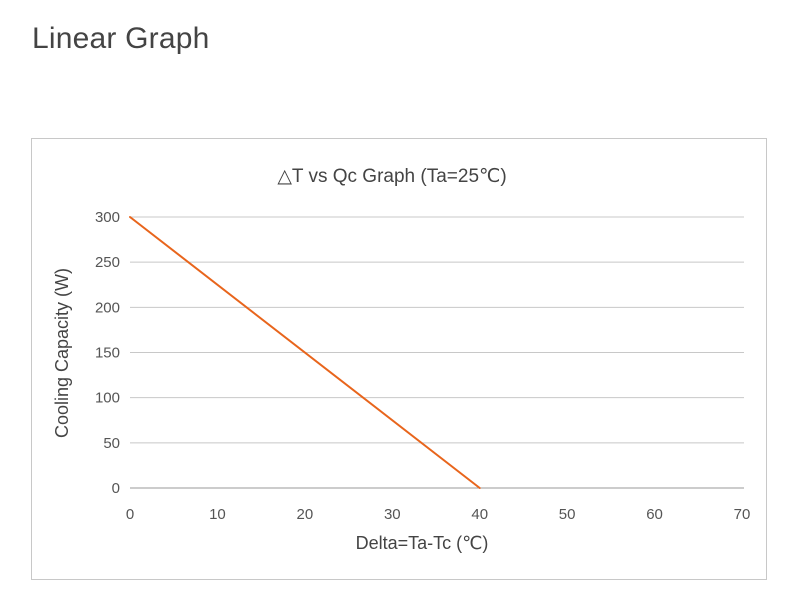 The image size is (800, 600). I want to click on page-heading: Linear Graph, so click(121, 38).